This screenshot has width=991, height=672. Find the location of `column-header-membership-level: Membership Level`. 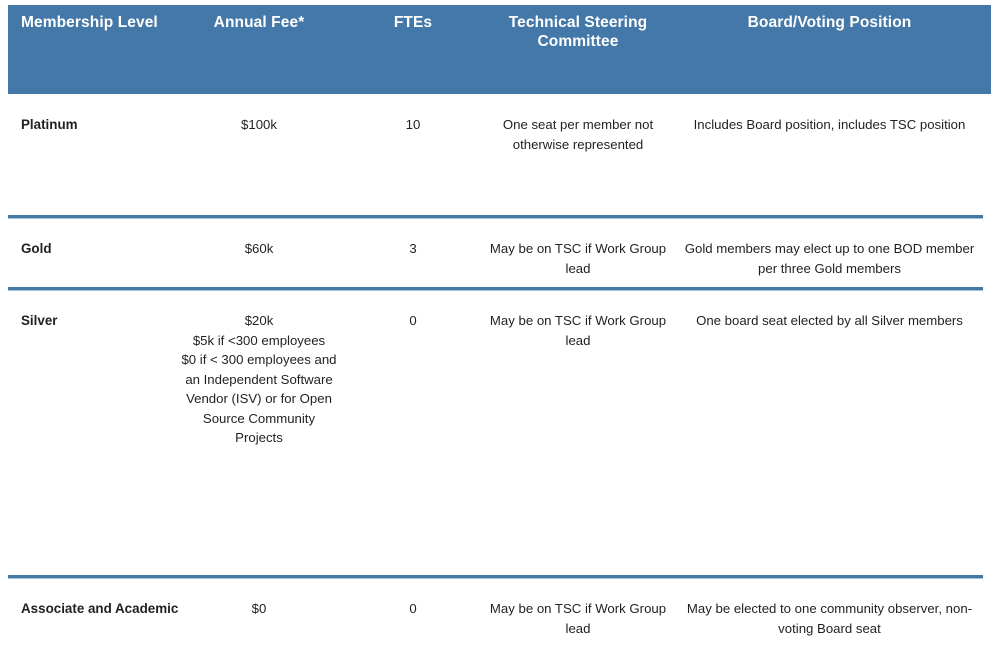

column-header-membership-level: Membership Level is located at coordinates (89, 22).